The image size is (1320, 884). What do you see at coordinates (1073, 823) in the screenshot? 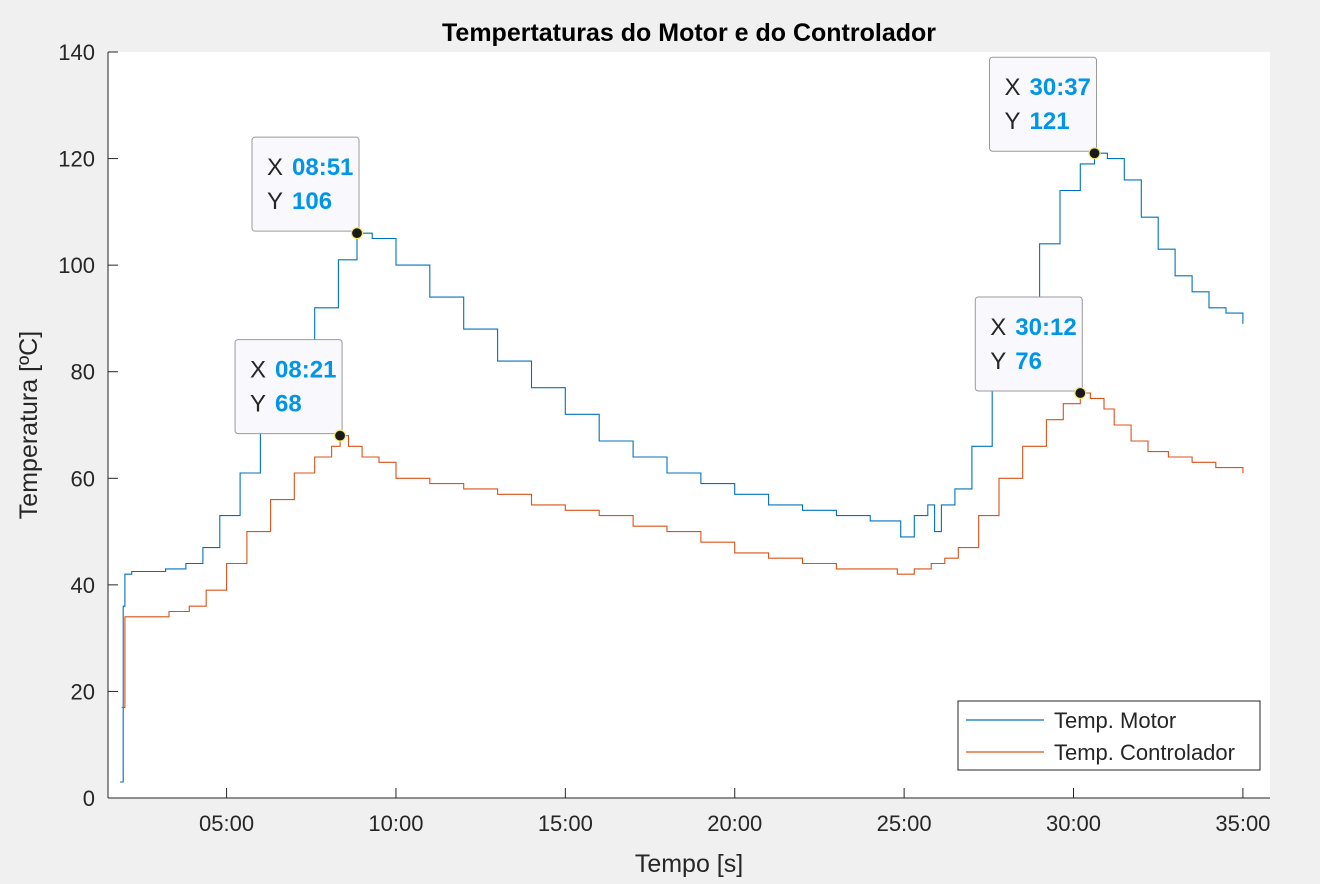
I see `x-tick-label: 30:00` at bounding box center [1073, 823].